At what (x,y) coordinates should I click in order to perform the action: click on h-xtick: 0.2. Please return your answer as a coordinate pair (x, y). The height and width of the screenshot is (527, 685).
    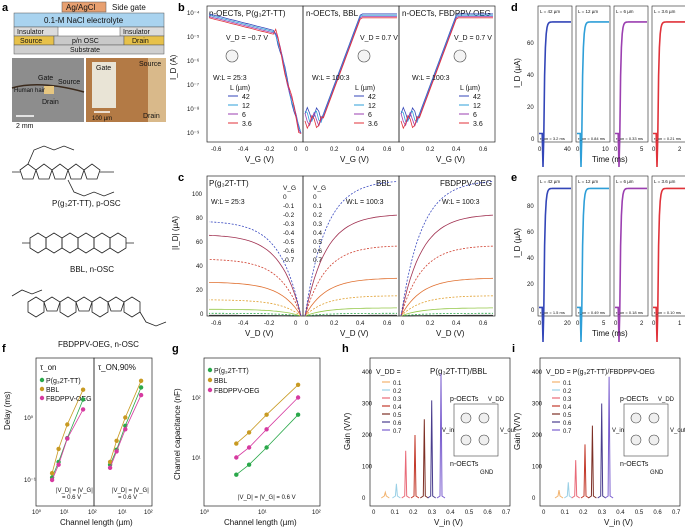
    Looking at the image, I should click on (413, 513).